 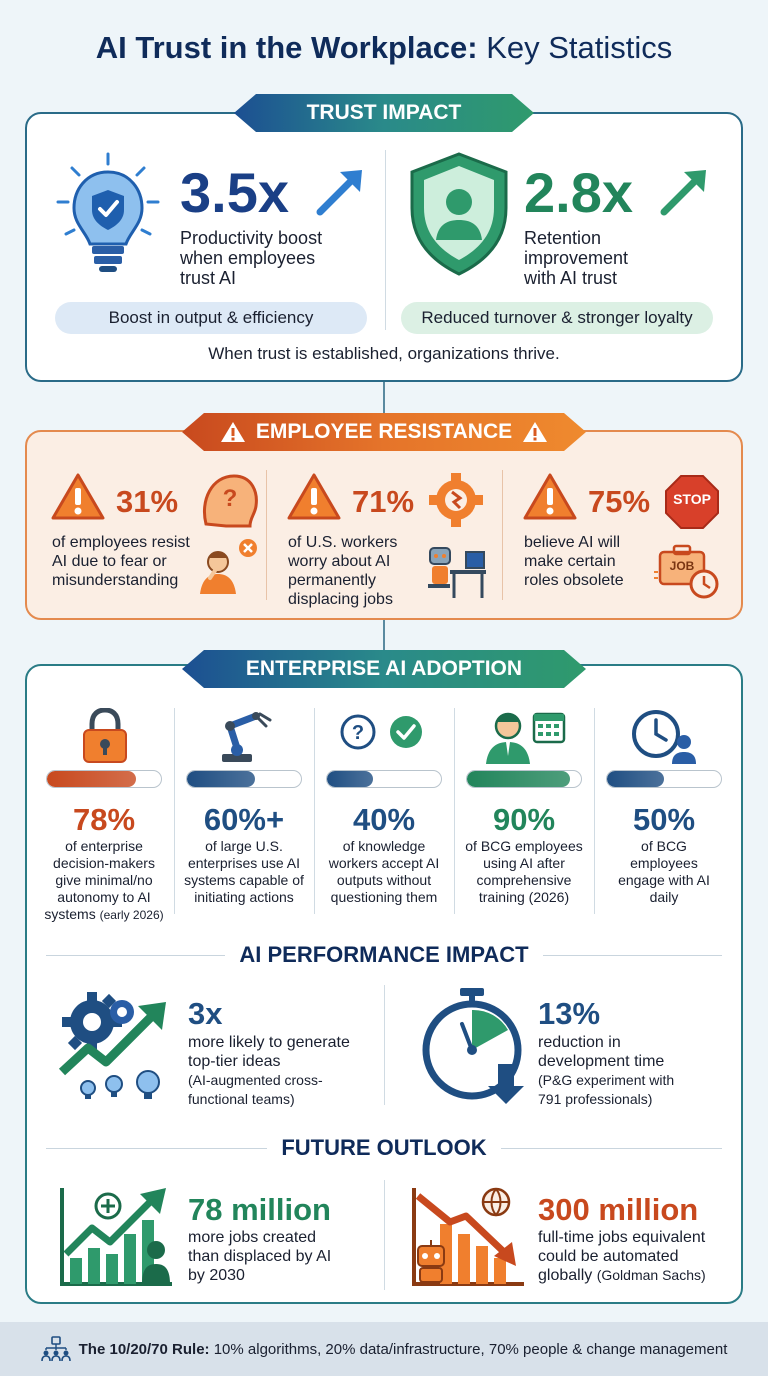 I want to click on note-line: 791 professionals), so click(x=595, y=1099).